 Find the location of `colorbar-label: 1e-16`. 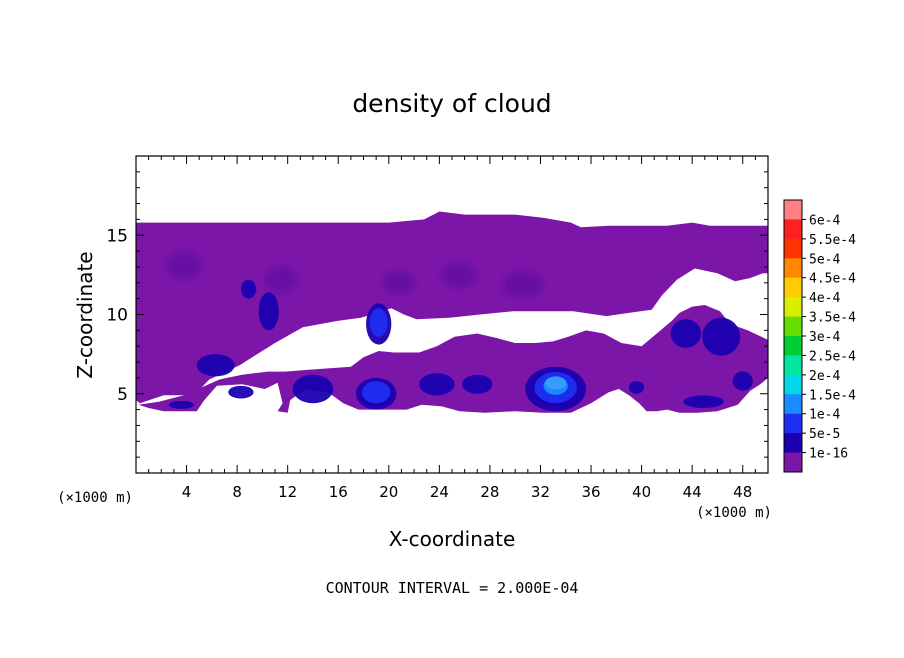

colorbar-label: 1e-16 is located at coordinates (828, 454).